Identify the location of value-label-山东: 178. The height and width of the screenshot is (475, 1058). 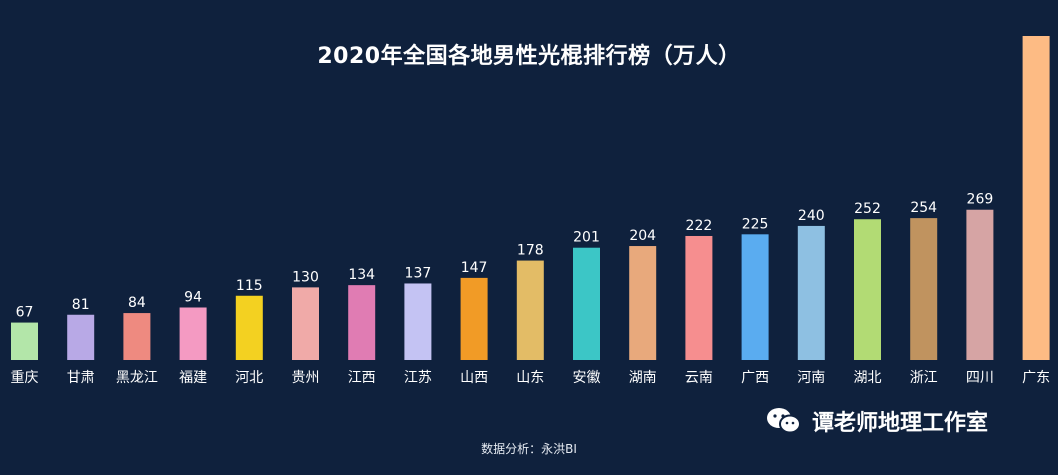
(530, 251).